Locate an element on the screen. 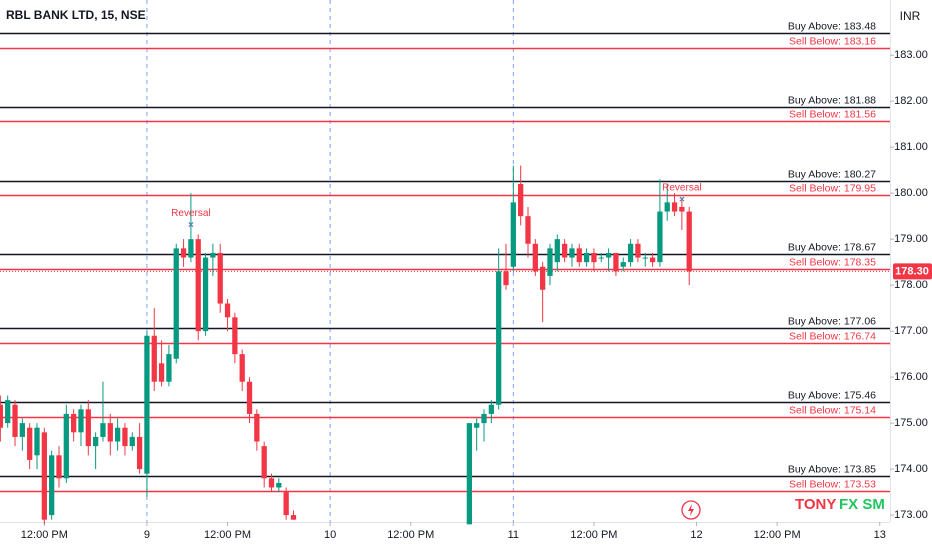 The height and width of the screenshot is (550, 932). sell-level-label: Sell Below: 175.14 is located at coordinates (832, 410).